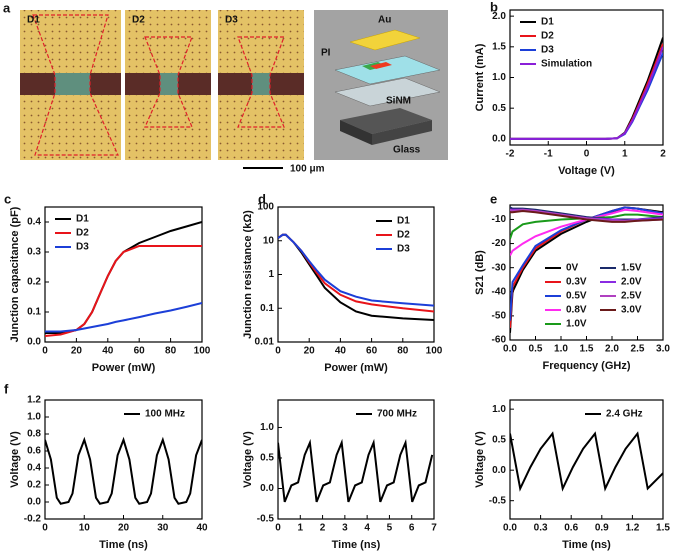  Describe the element at coordinates (34, 252) in the screenshot. I see `y-tick-label: 0.3` at that location.